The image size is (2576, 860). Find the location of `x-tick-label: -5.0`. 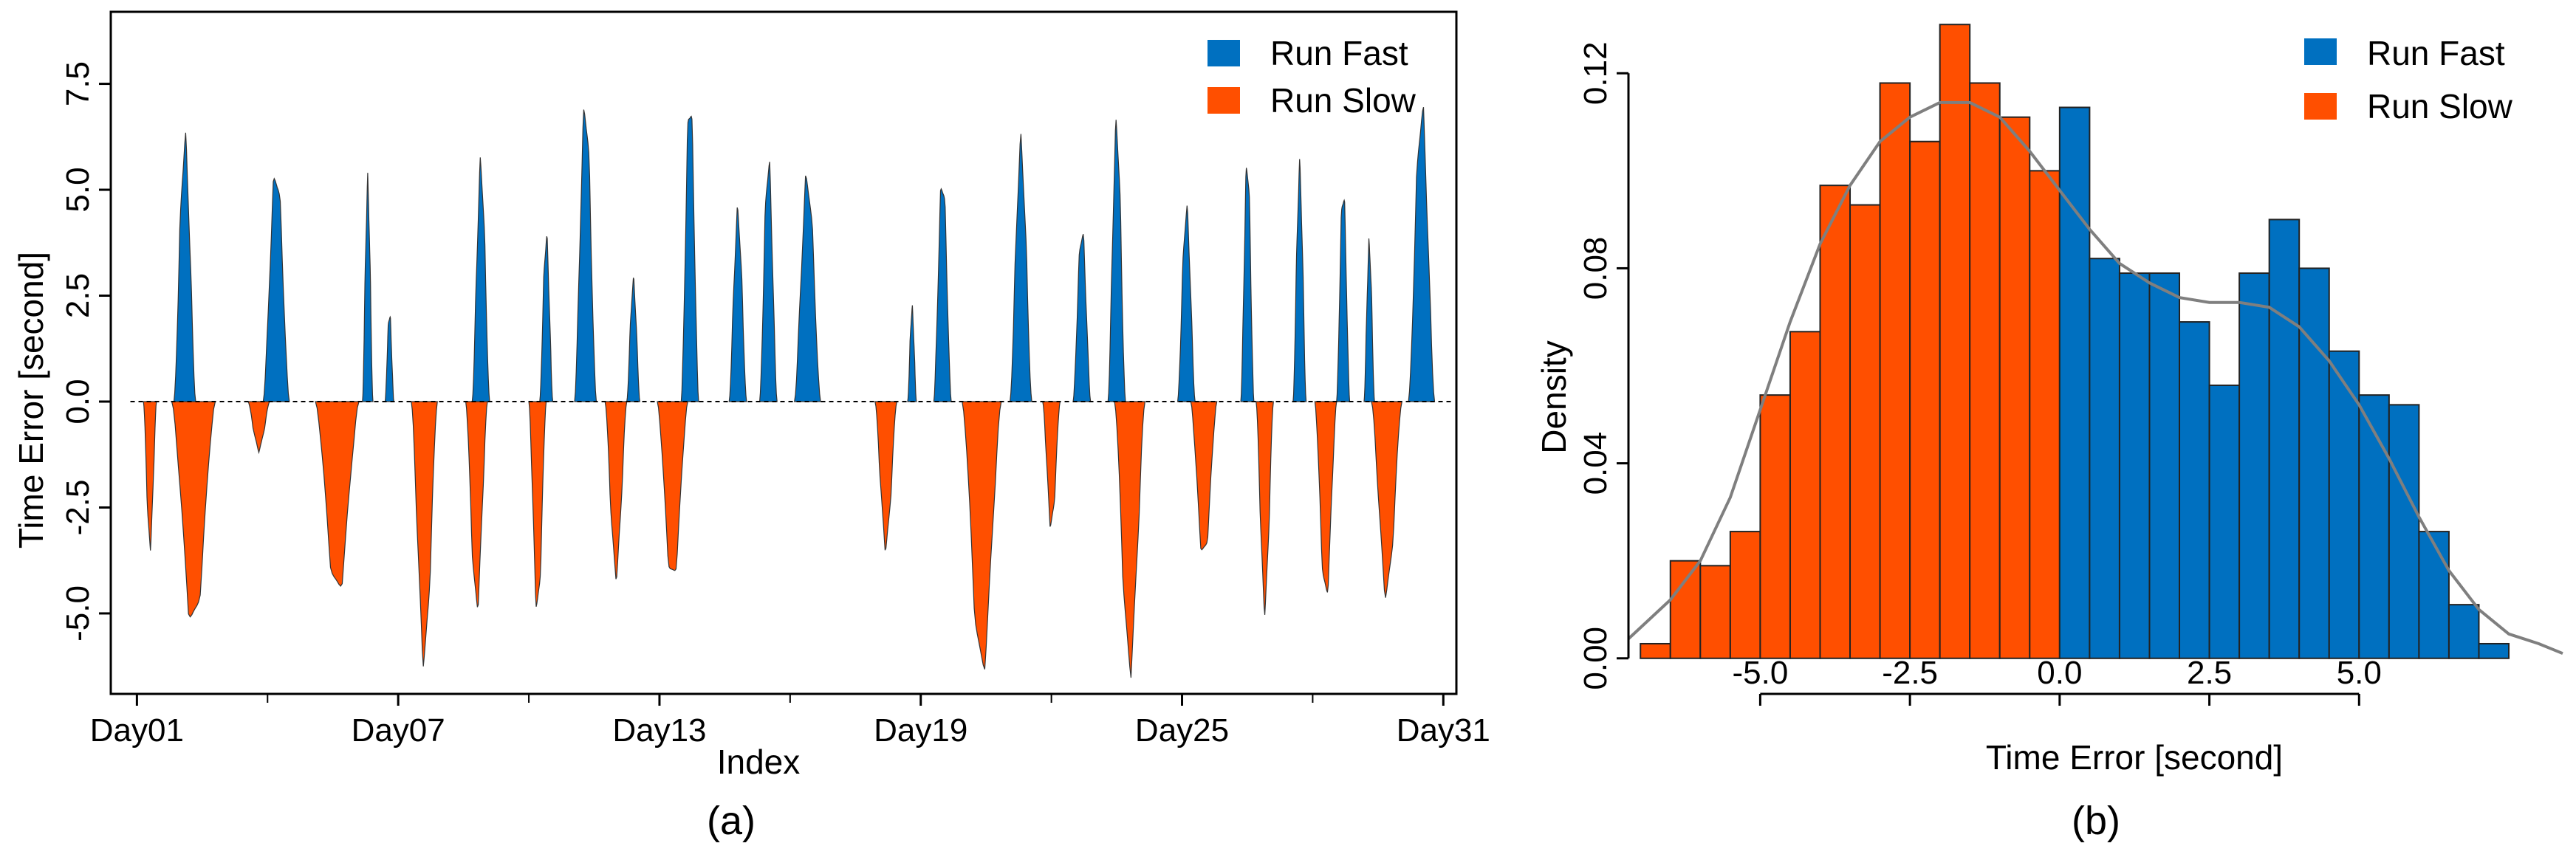

x-tick-label: -5.0 is located at coordinates (1760, 673).